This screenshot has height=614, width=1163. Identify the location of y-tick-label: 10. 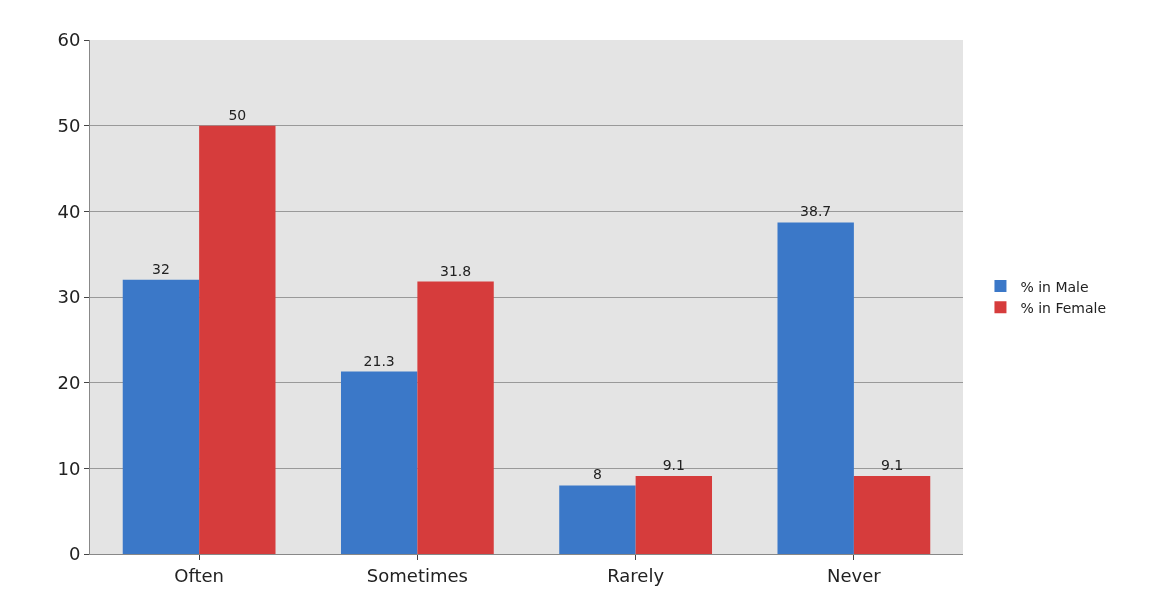
(69, 468).